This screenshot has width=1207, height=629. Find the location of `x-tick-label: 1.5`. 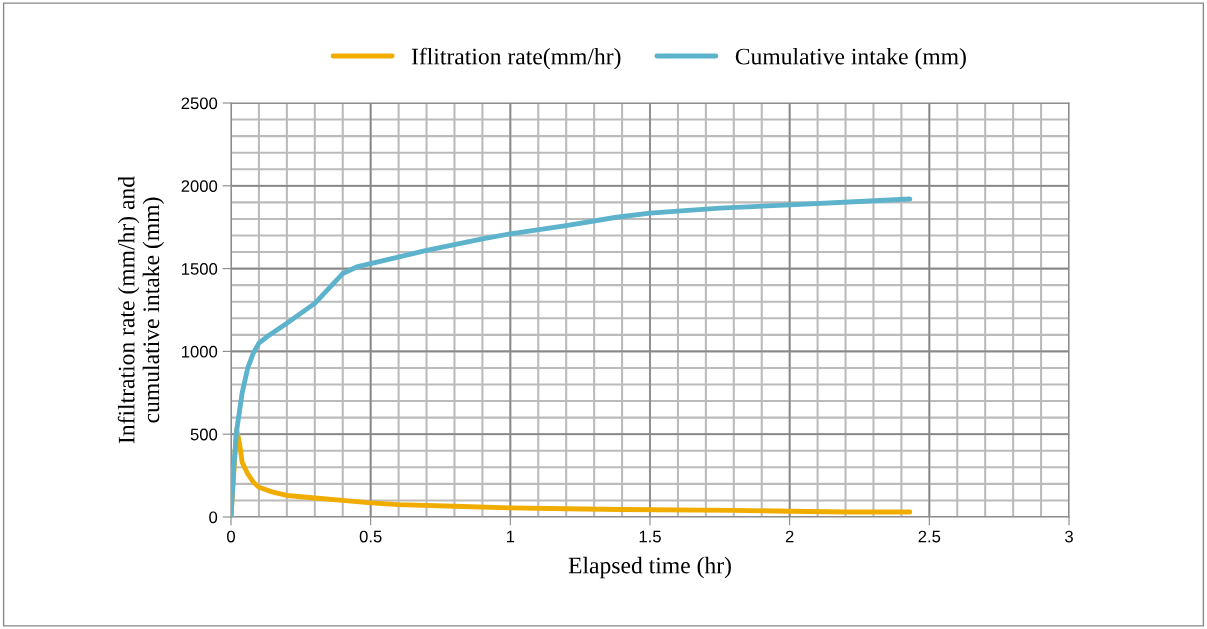

x-tick-label: 1.5 is located at coordinates (650, 536).